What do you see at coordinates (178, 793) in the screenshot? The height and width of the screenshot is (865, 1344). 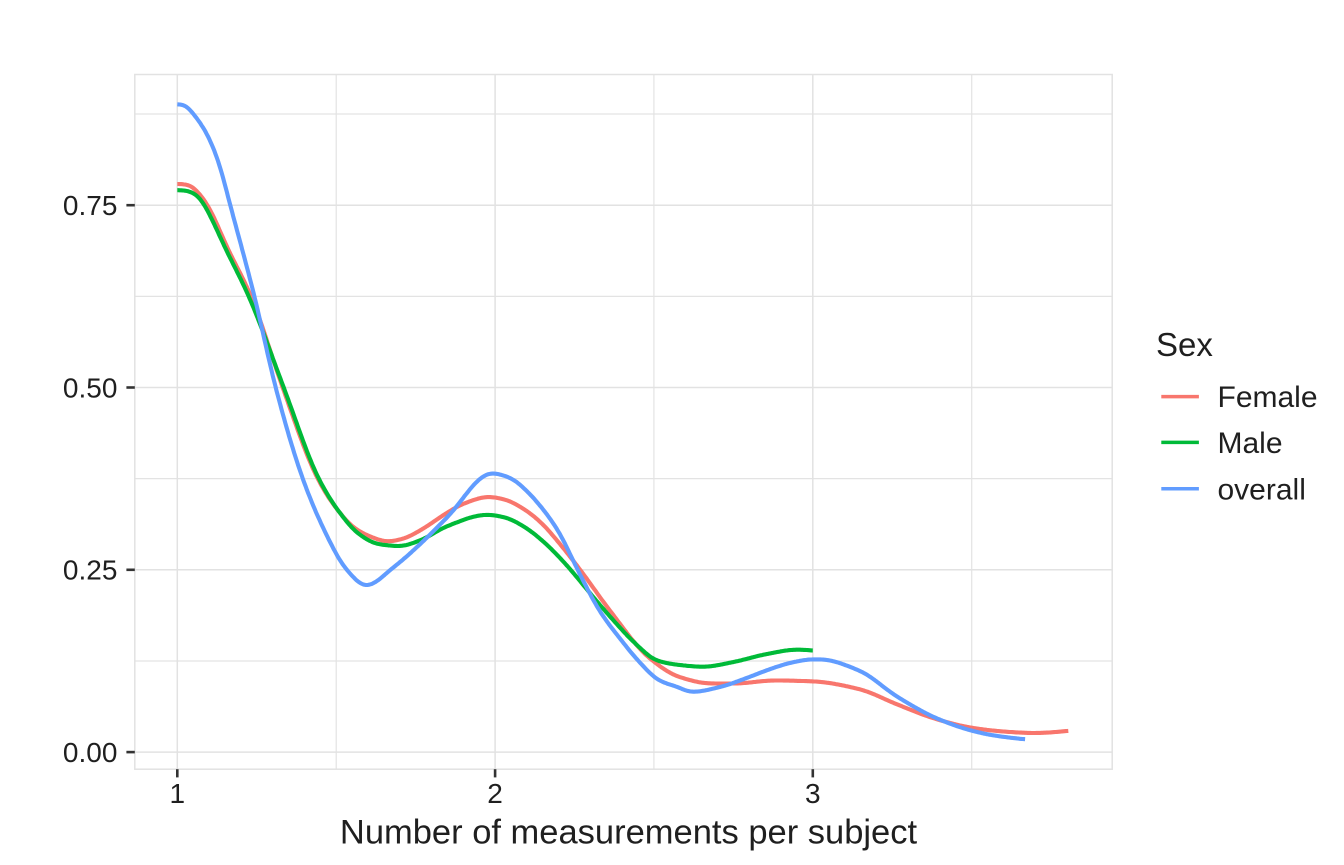 I see `svg-text: 1` at bounding box center [178, 793].